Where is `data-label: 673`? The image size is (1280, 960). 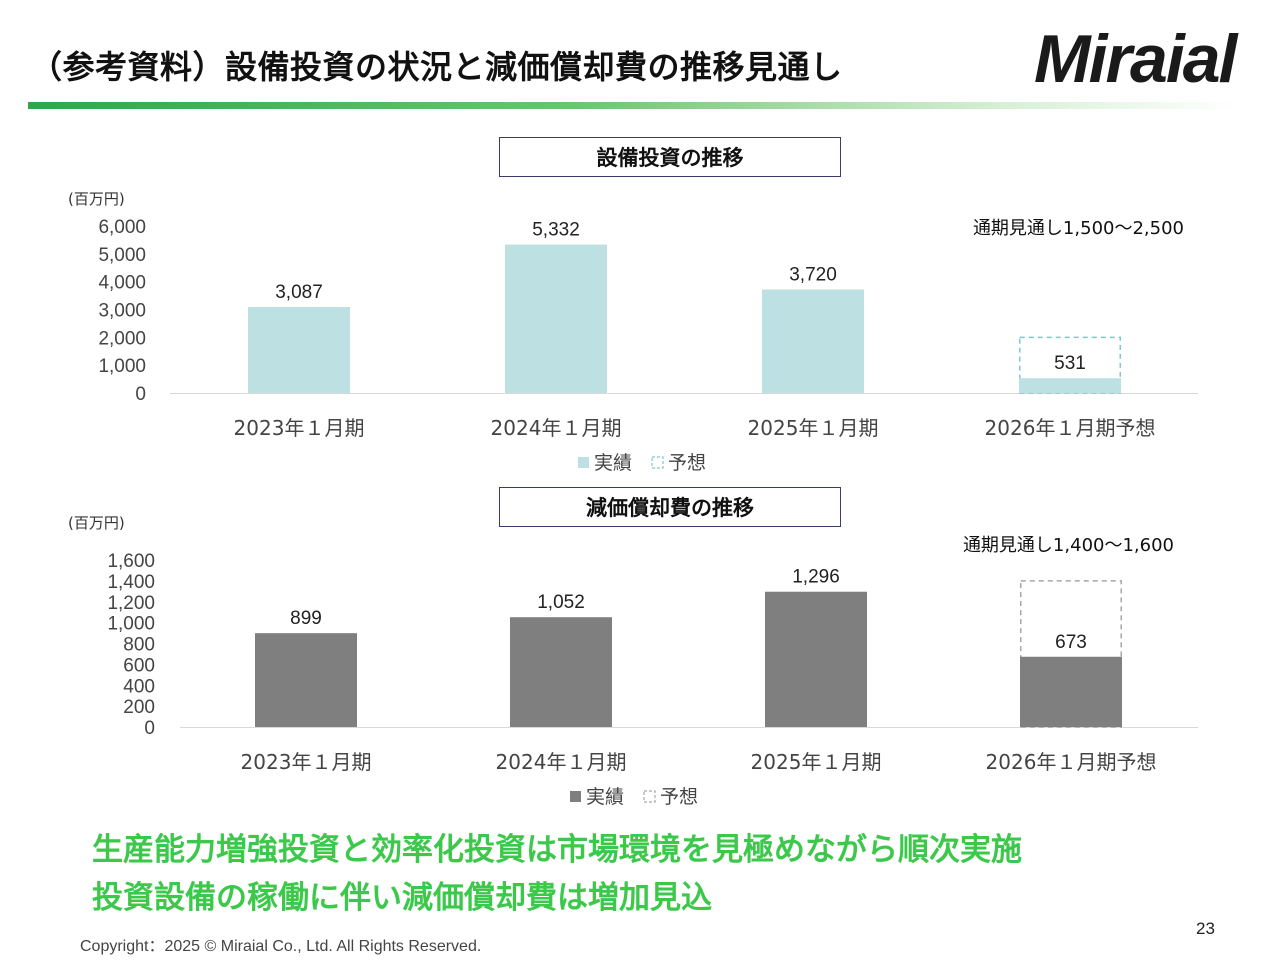
data-label: 673 is located at coordinates (1071, 642).